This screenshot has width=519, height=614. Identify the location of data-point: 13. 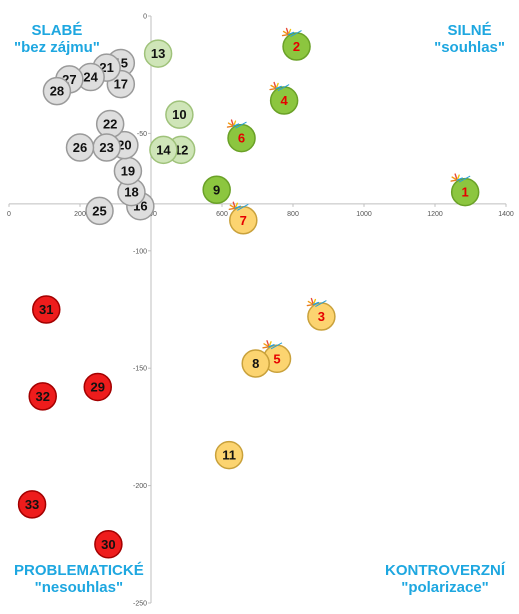
(158, 53).